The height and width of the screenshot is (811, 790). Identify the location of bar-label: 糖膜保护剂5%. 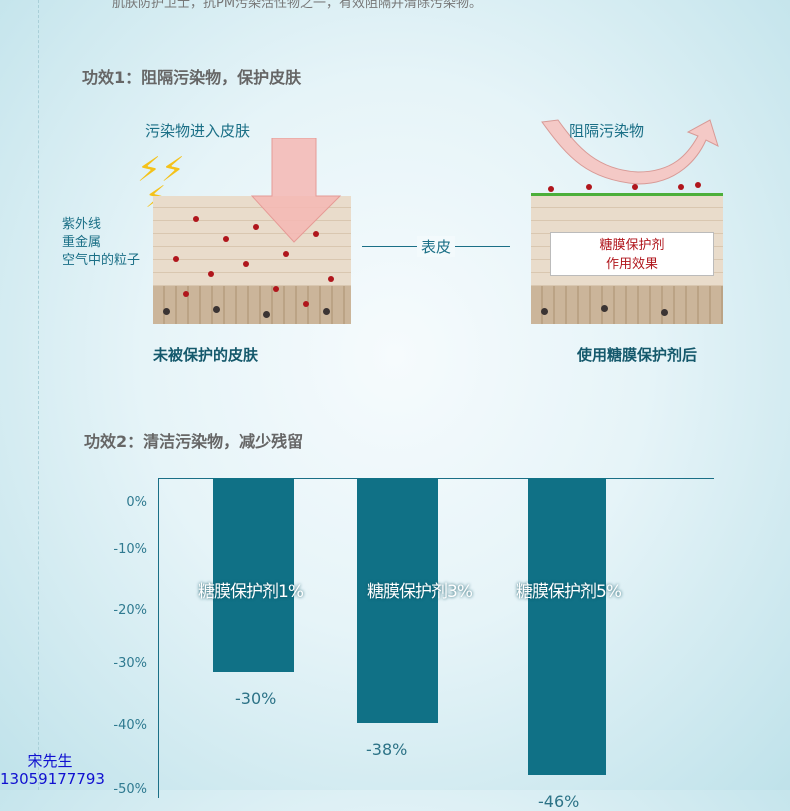
(569, 592).